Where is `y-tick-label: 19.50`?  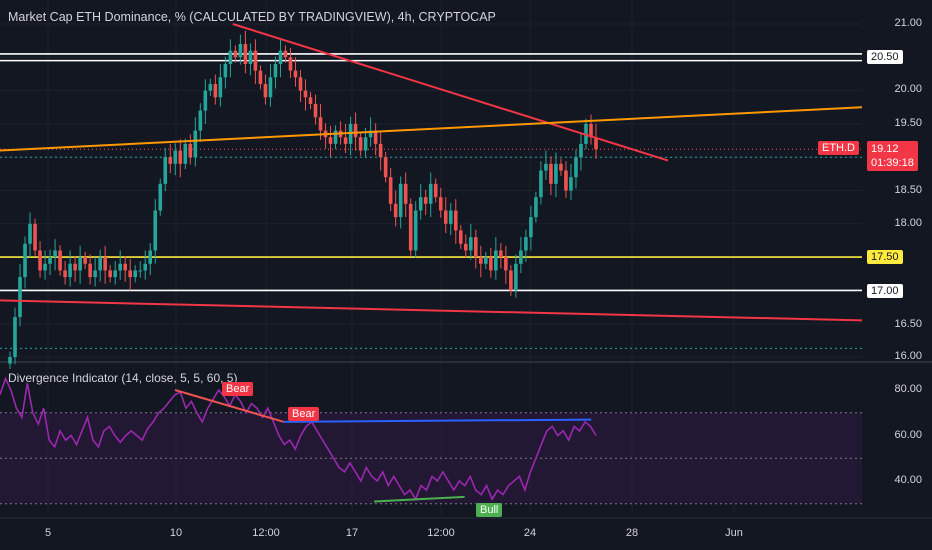
y-tick-label: 19.50 is located at coordinates (908, 123).